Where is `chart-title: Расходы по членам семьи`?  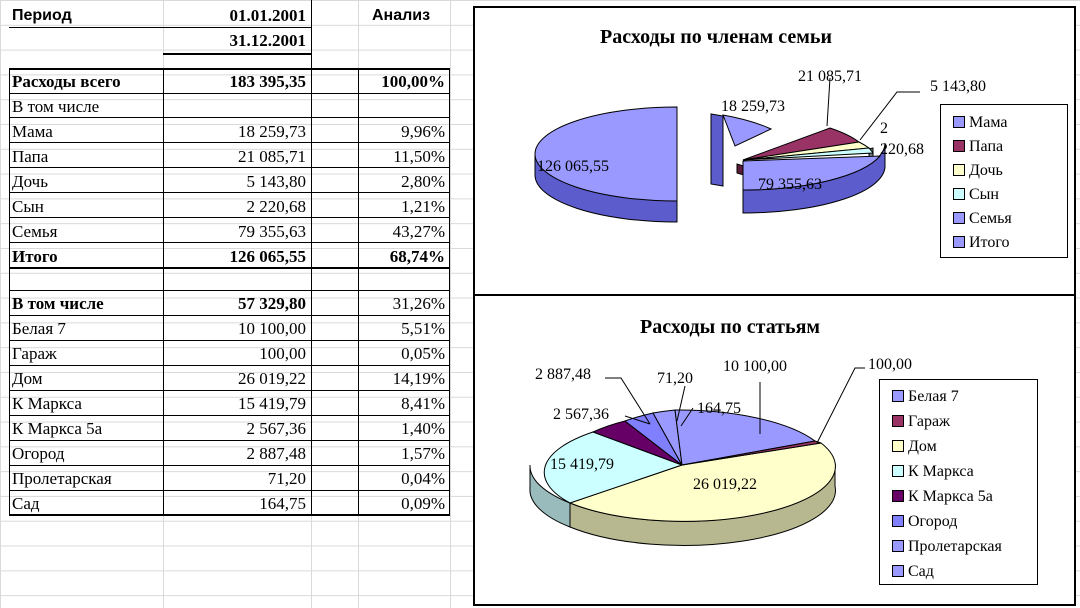
chart-title: Расходы по членам семьи is located at coordinates (716, 37).